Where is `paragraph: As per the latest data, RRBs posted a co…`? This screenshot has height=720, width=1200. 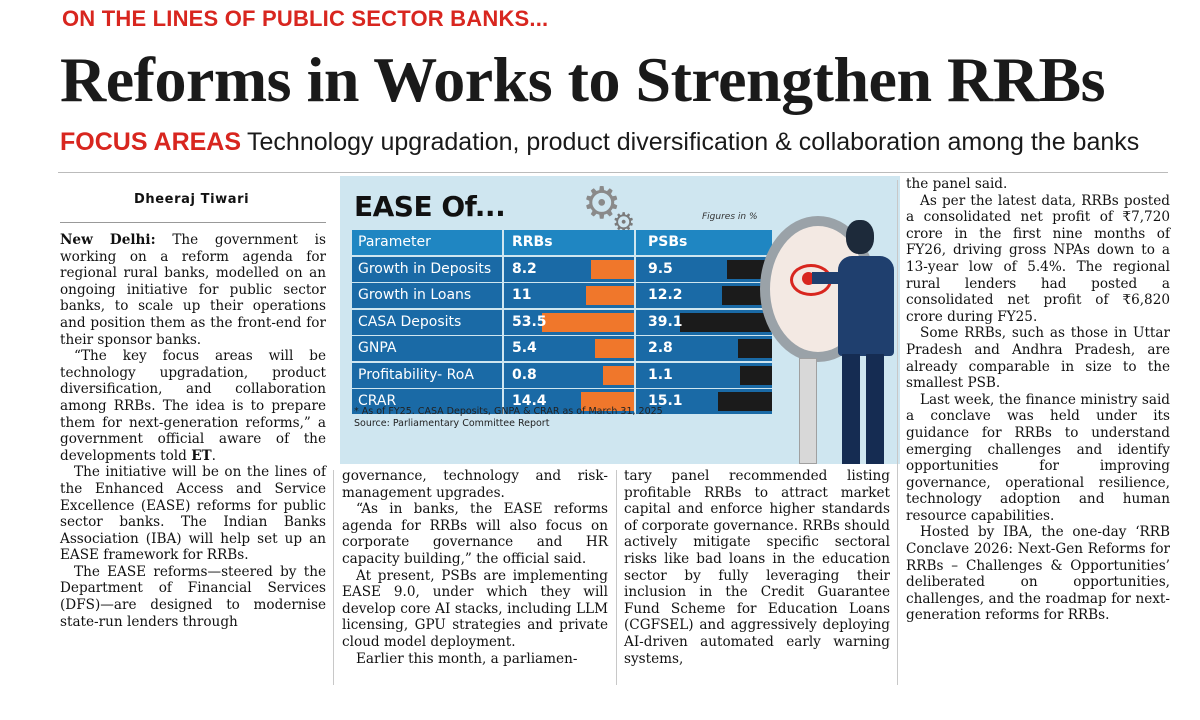
paragraph: As per the latest data, RRBs posted a co… is located at coordinates (1038, 258).